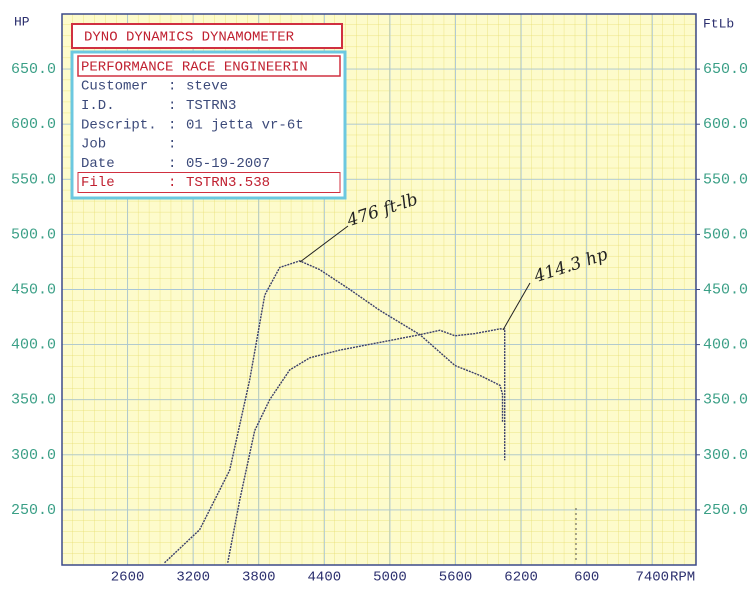  I want to click on y-tick-label: 450.0, so click(33, 289).